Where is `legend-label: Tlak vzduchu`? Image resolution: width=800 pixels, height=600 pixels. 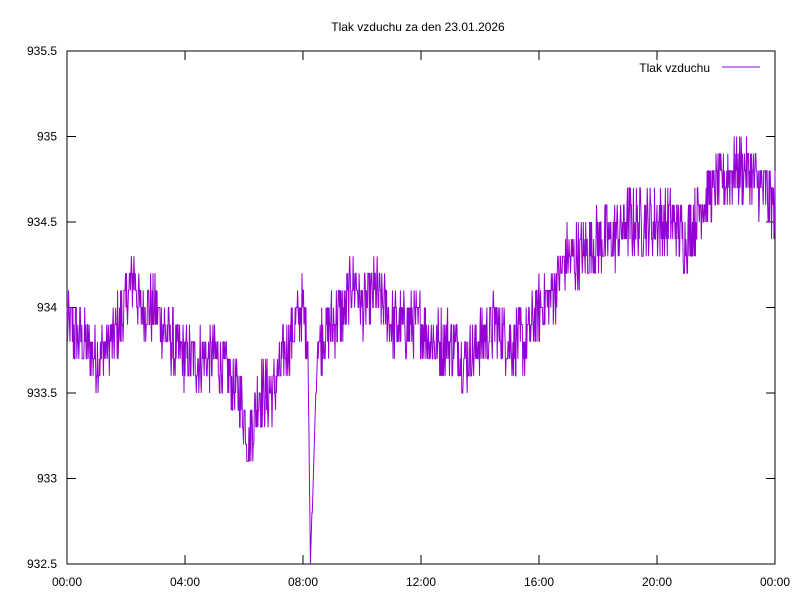 legend-label: Tlak vzduchu is located at coordinates (674, 68).